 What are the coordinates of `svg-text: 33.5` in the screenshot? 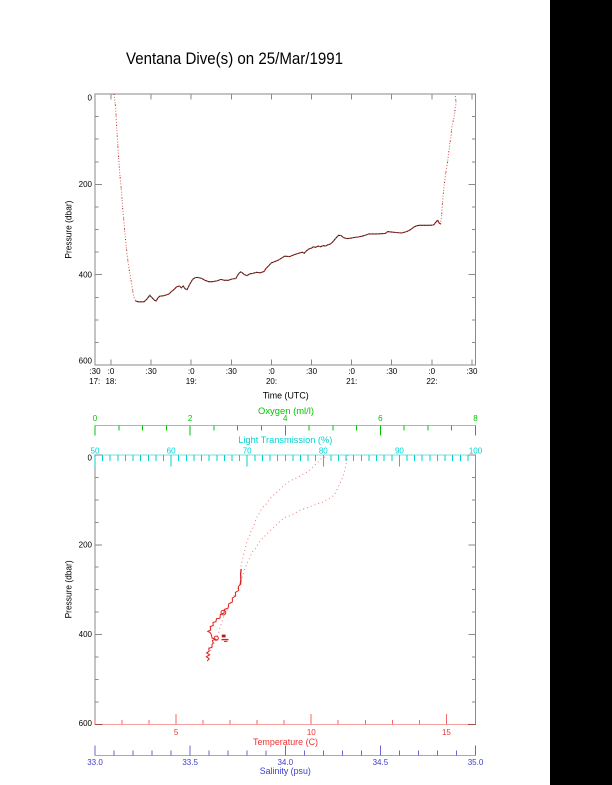 It's located at (190, 762).